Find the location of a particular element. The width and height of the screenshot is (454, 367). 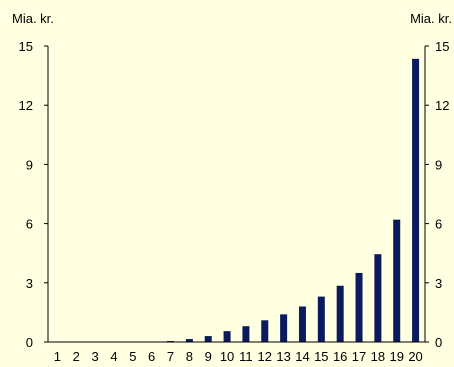

right-y-tick-label: 12 is located at coordinates (442, 105).